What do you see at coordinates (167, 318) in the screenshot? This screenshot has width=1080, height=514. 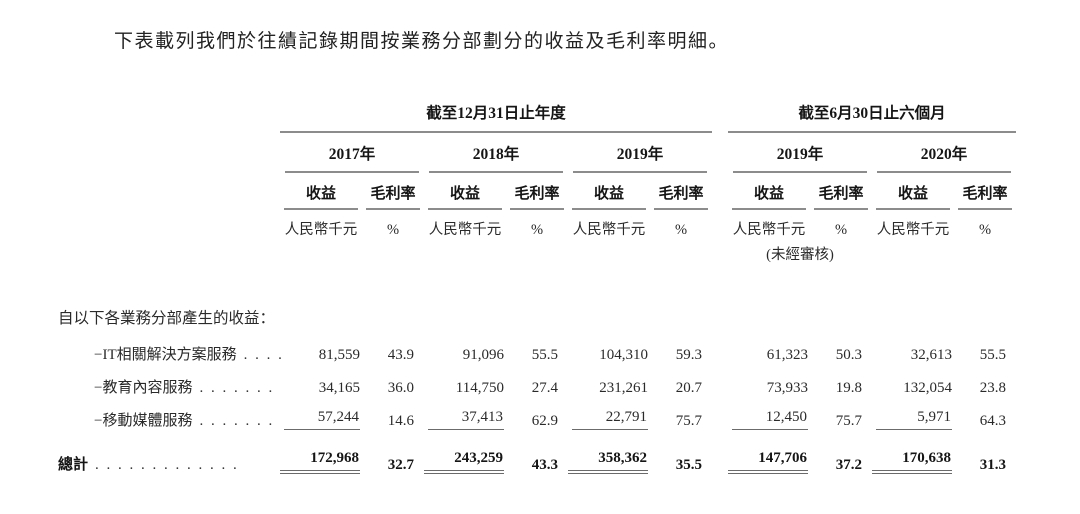 I see `revenue-section-label: 自以下各業務分部產生的收益：` at bounding box center [167, 318].